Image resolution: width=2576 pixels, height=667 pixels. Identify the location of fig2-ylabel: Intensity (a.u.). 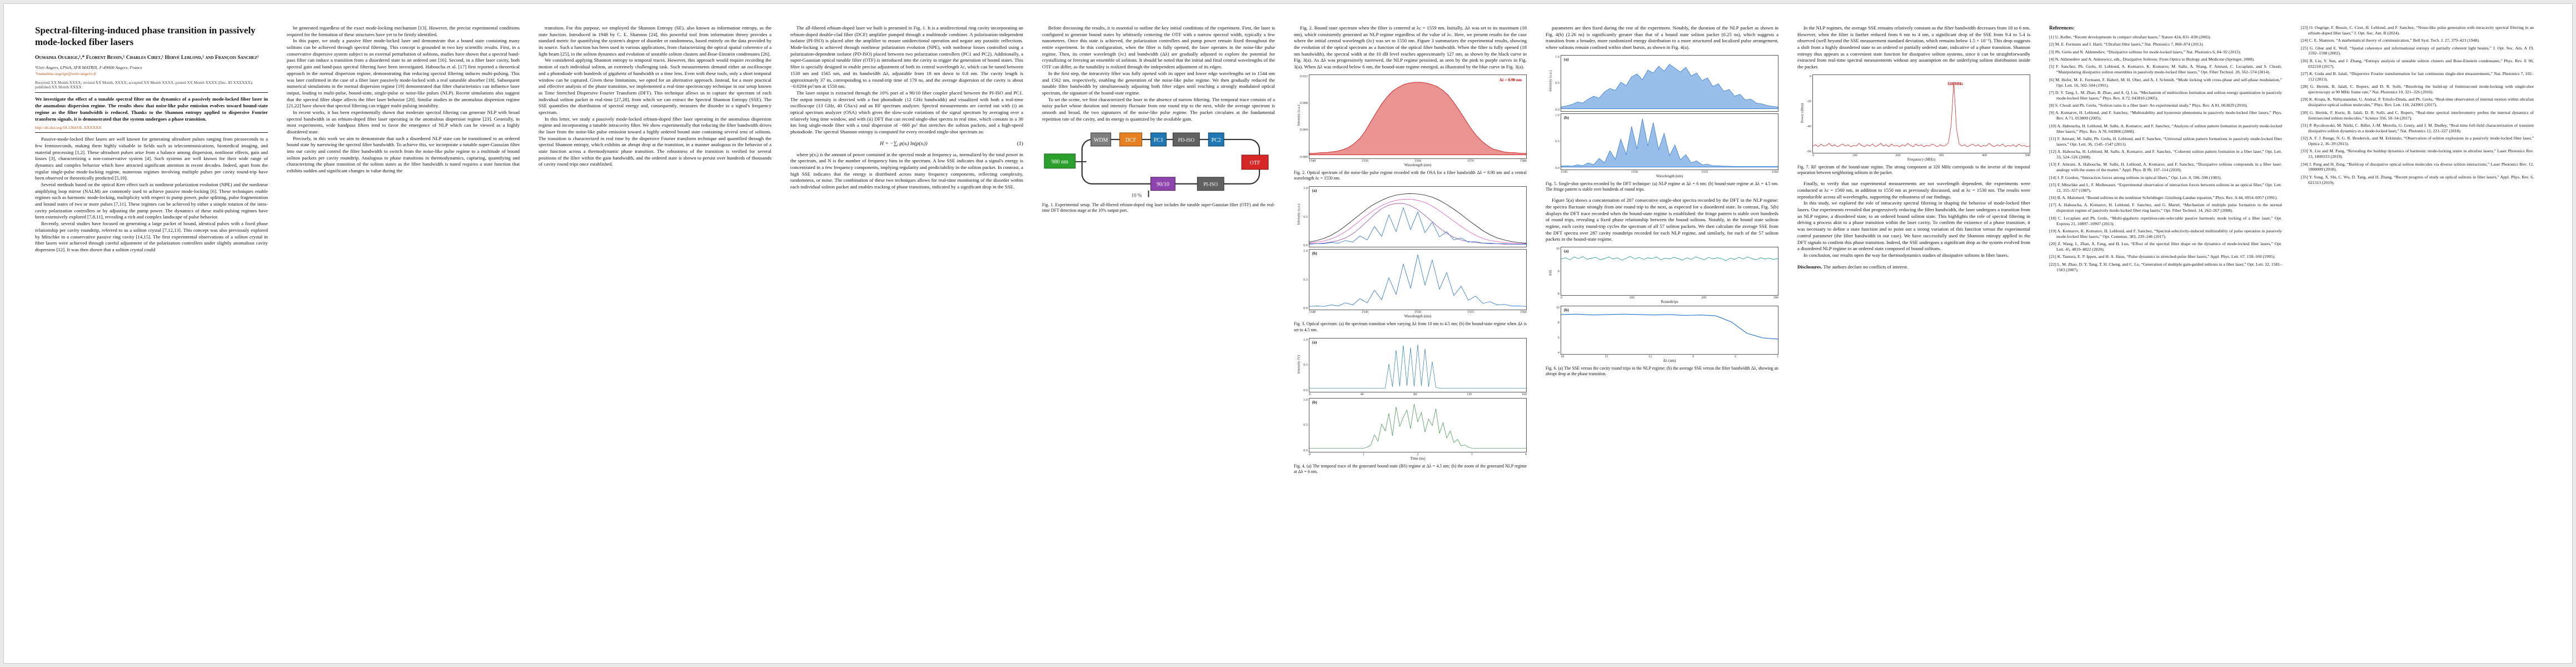
(1299, 115).